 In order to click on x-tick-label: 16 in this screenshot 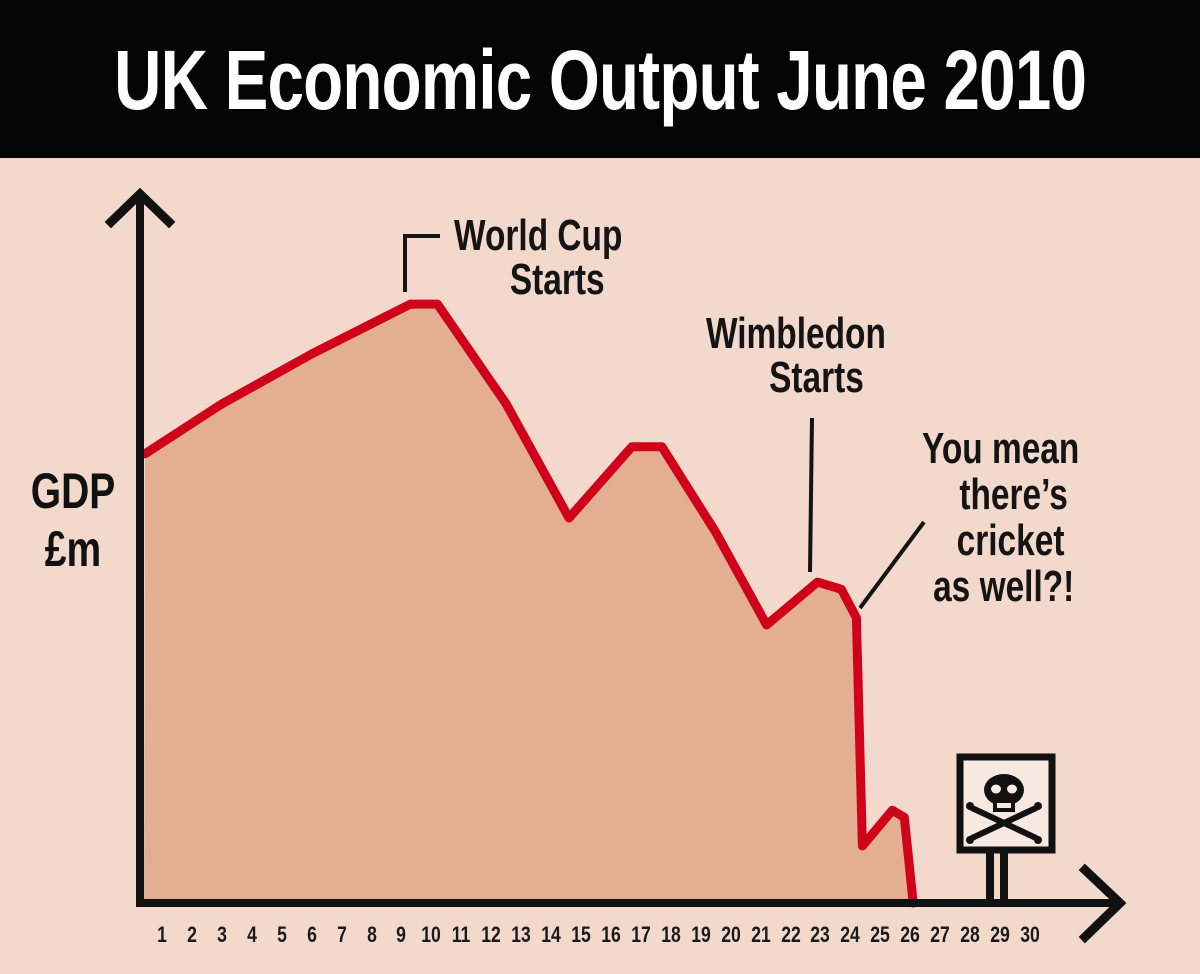, I will do `click(611, 934)`.